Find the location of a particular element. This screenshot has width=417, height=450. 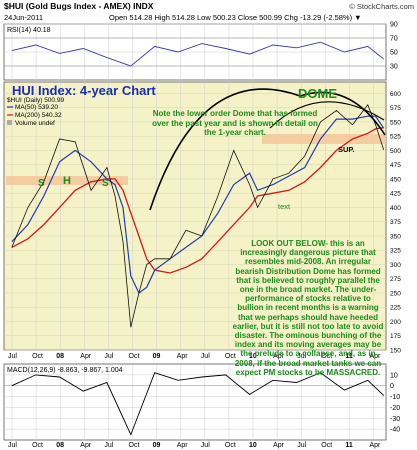

price-tick-label: 575 is located at coordinates (395, 108).